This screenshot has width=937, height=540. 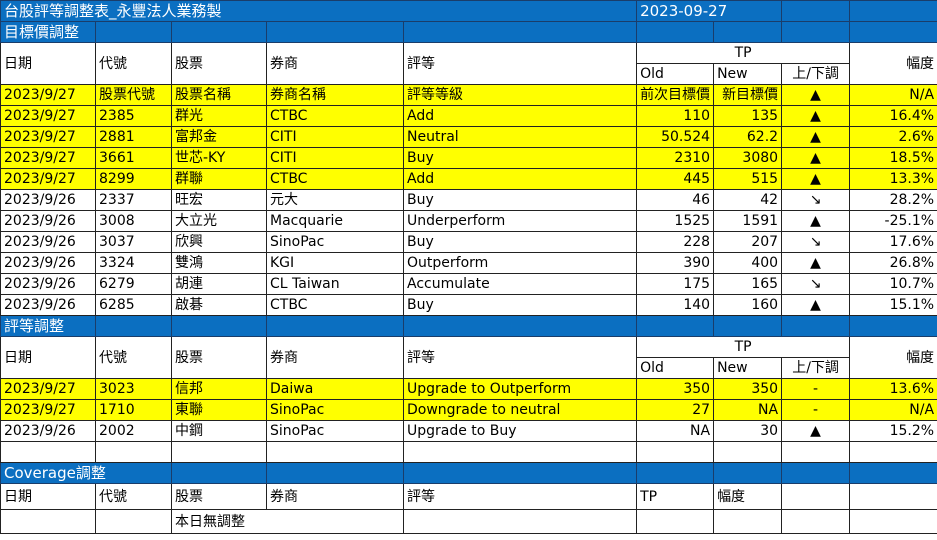 What do you see at coordinates (748, 389) in the screenshot?
I see `cell-new: 350` at bounding box center [748, 389].